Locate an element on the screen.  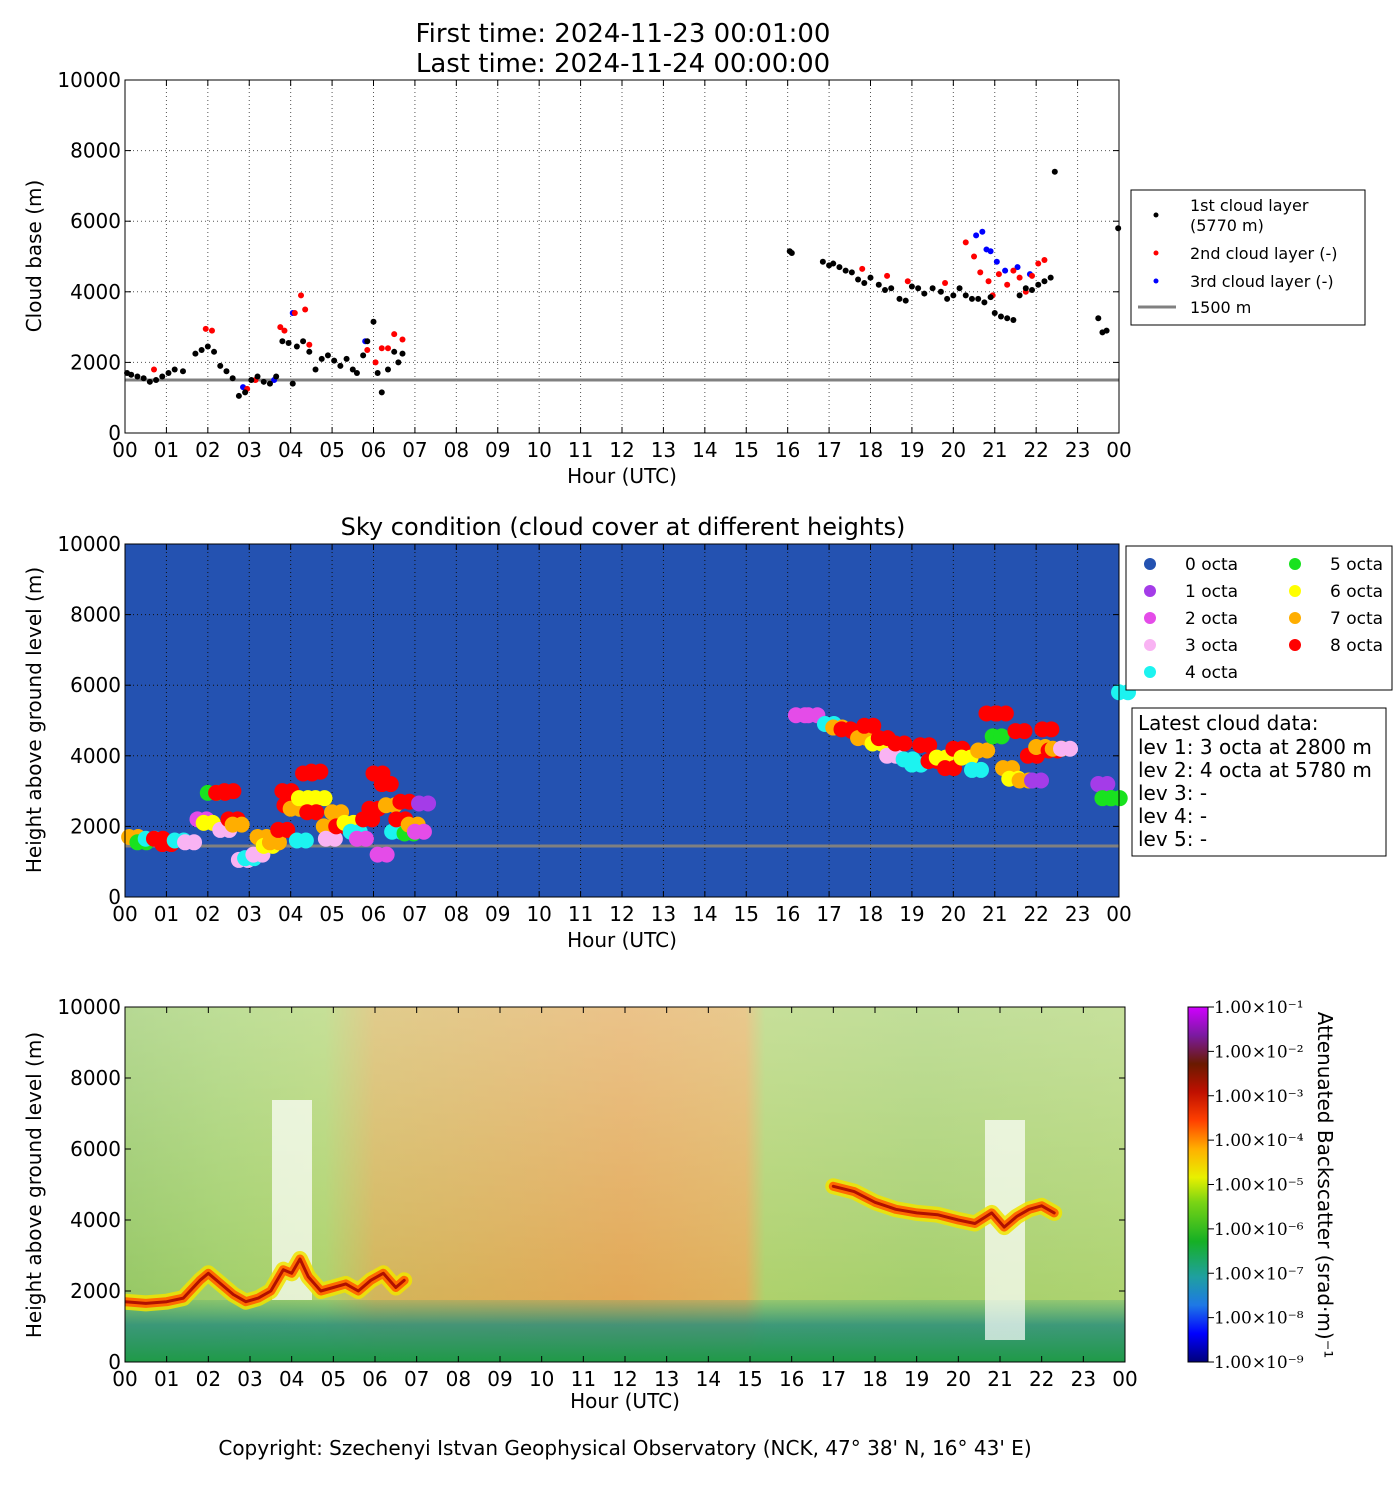
colorbar-tick-label: 1.00×10⁻⁴ is located at coordinates (1259, 1141).